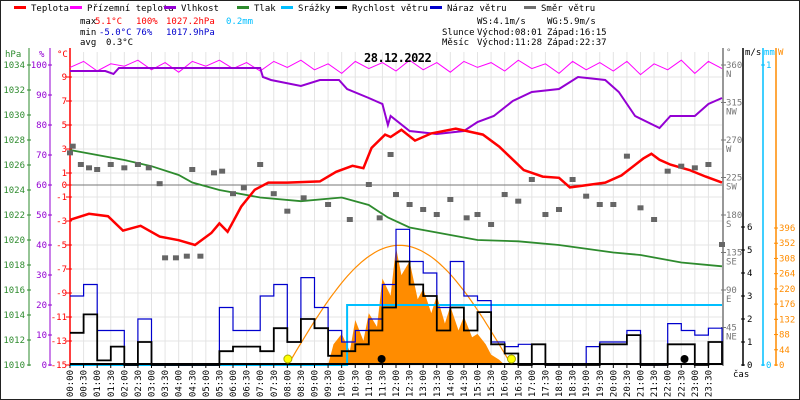  I want to click on x-tick-label: 17:30, so click(546, 383).